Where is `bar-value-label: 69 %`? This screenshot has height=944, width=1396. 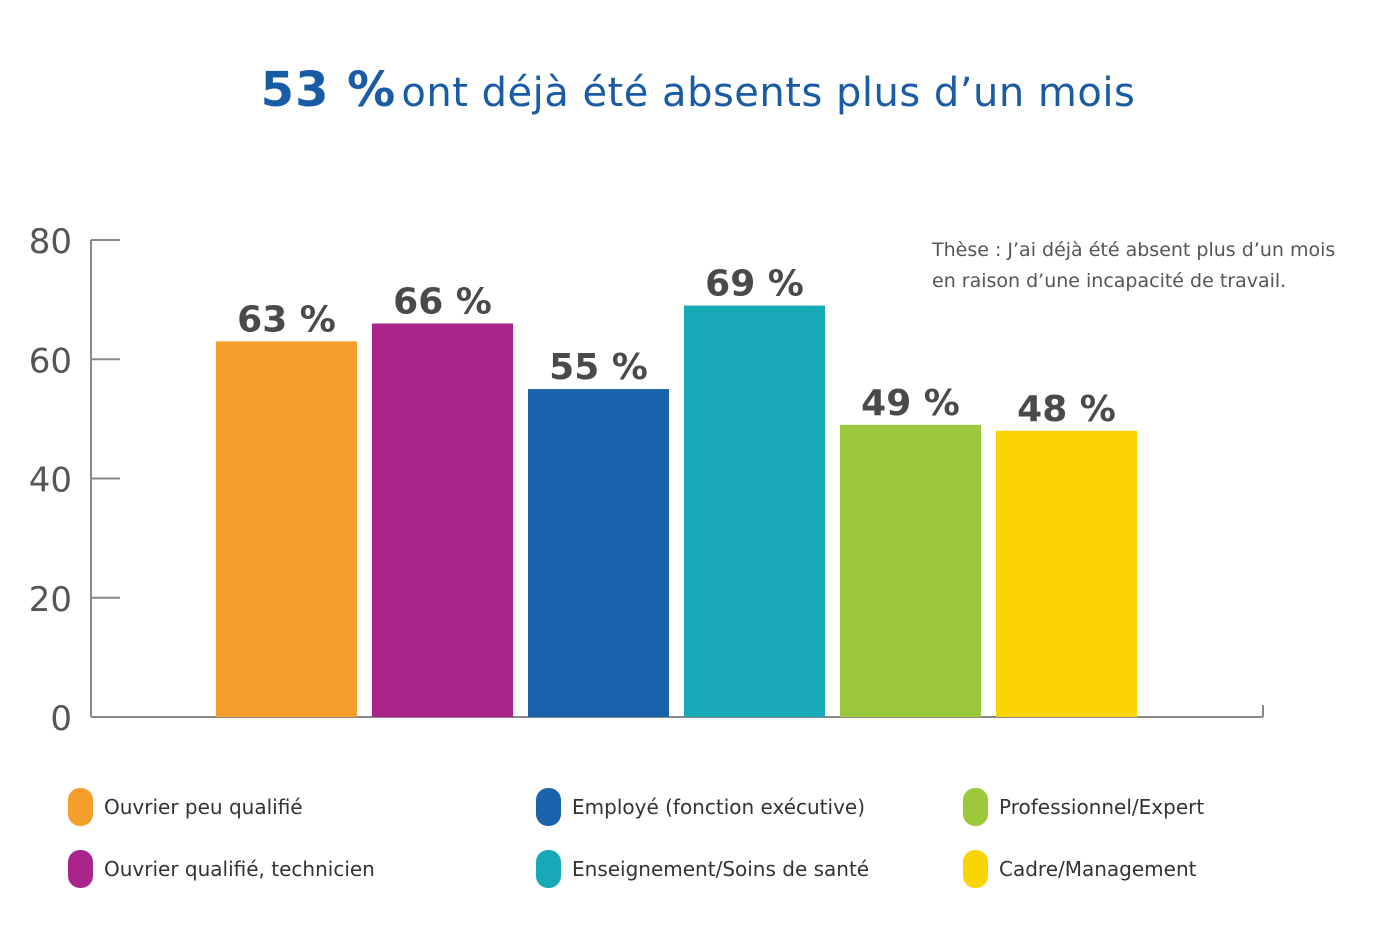
bar-value-label: 69 % is located at coordinates (754, 284).